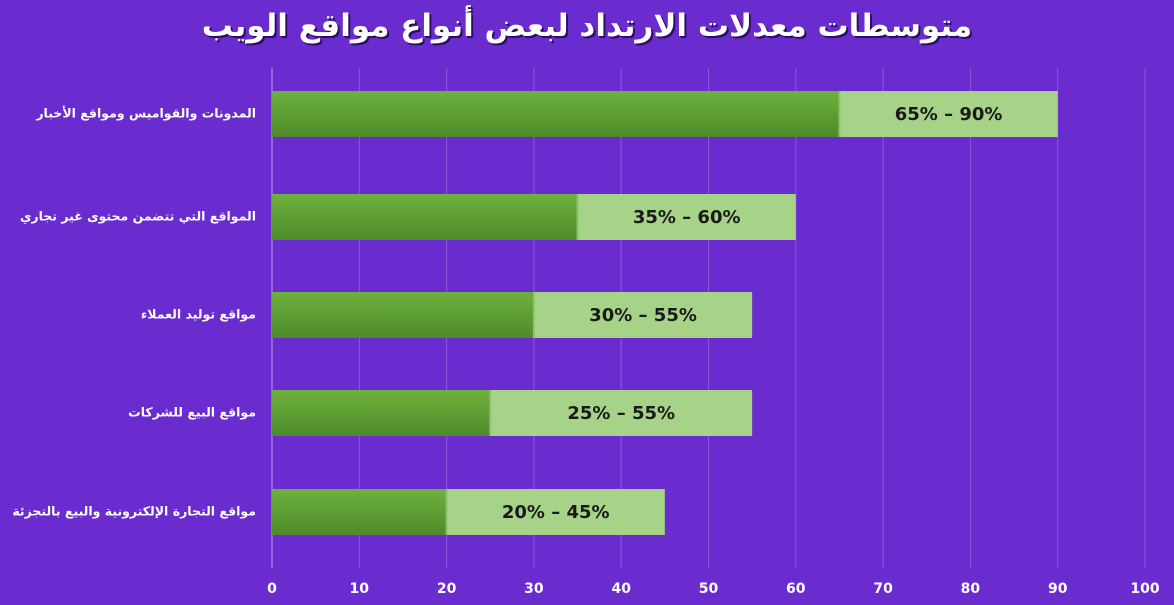  I want to click on x-tick-label: 40, so click(621, 589).